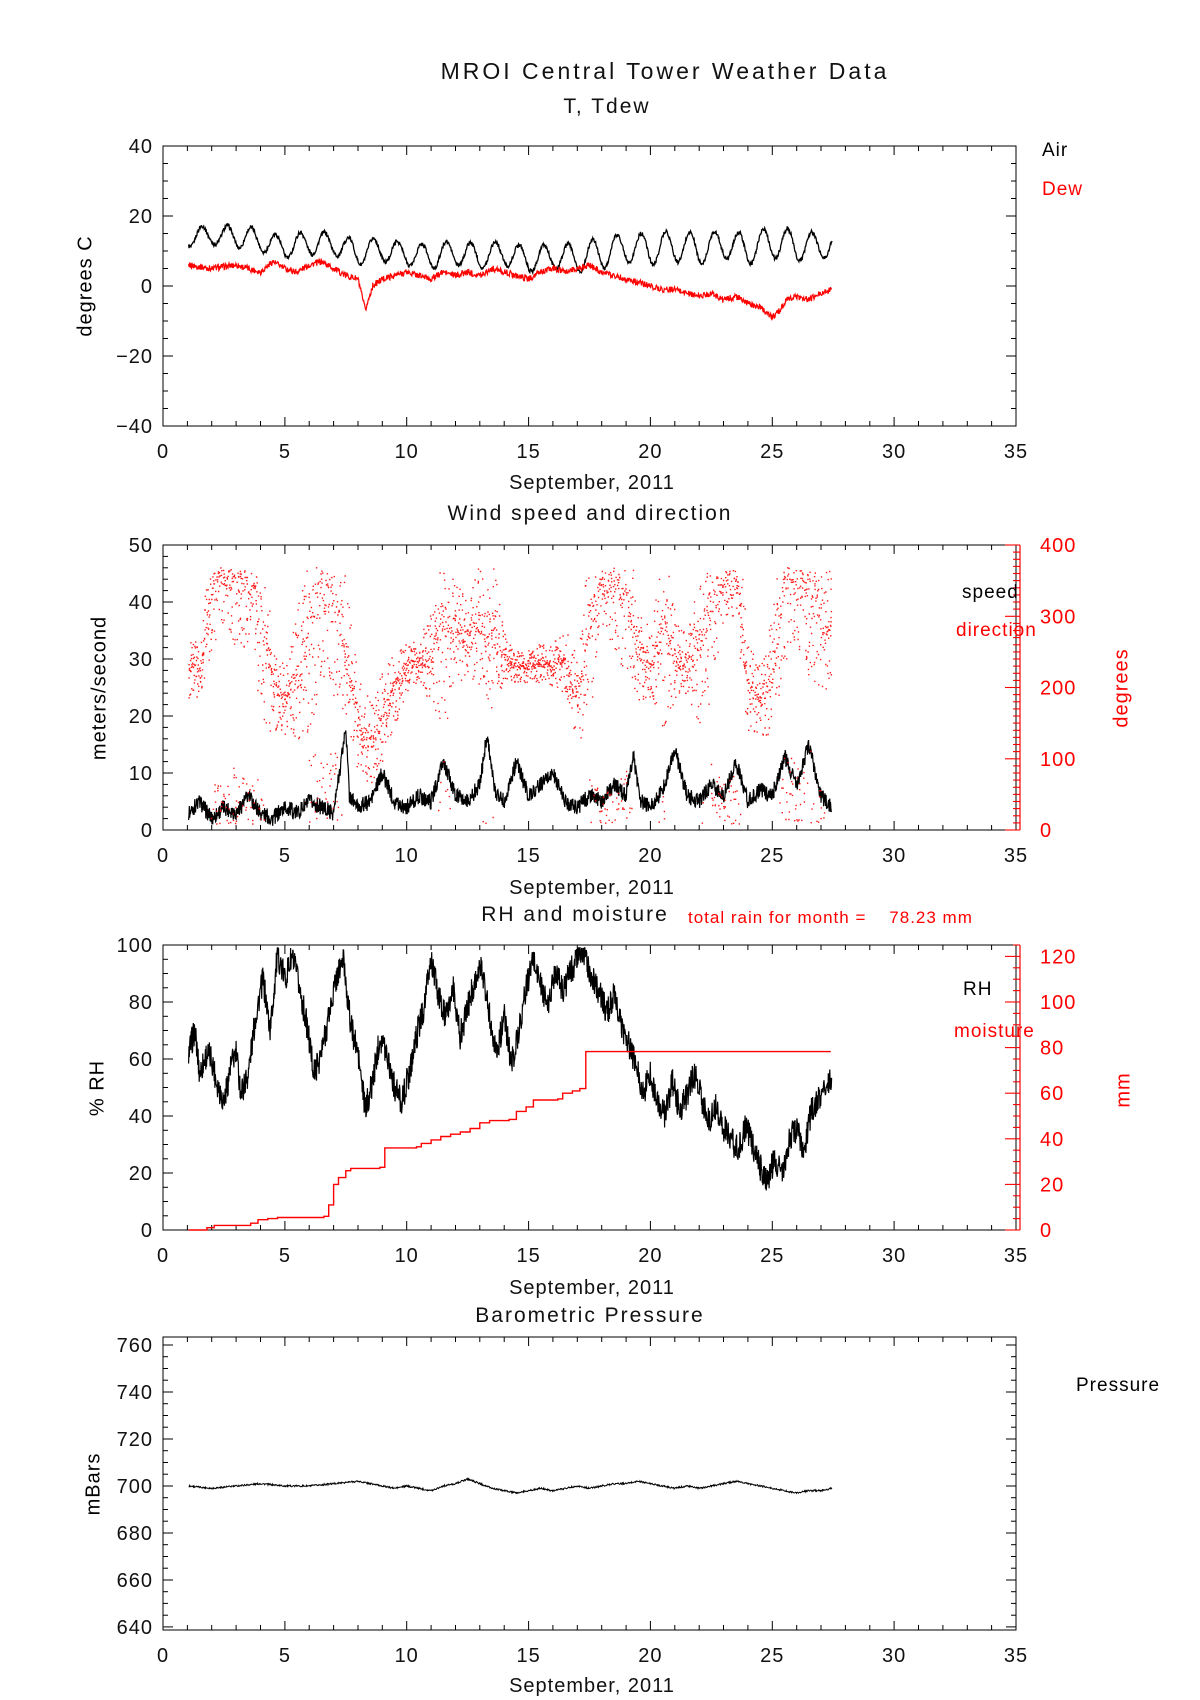  Describe the element at coordinates (1058, 617) in the screenshot. I see `svg-text: 300` at that location.